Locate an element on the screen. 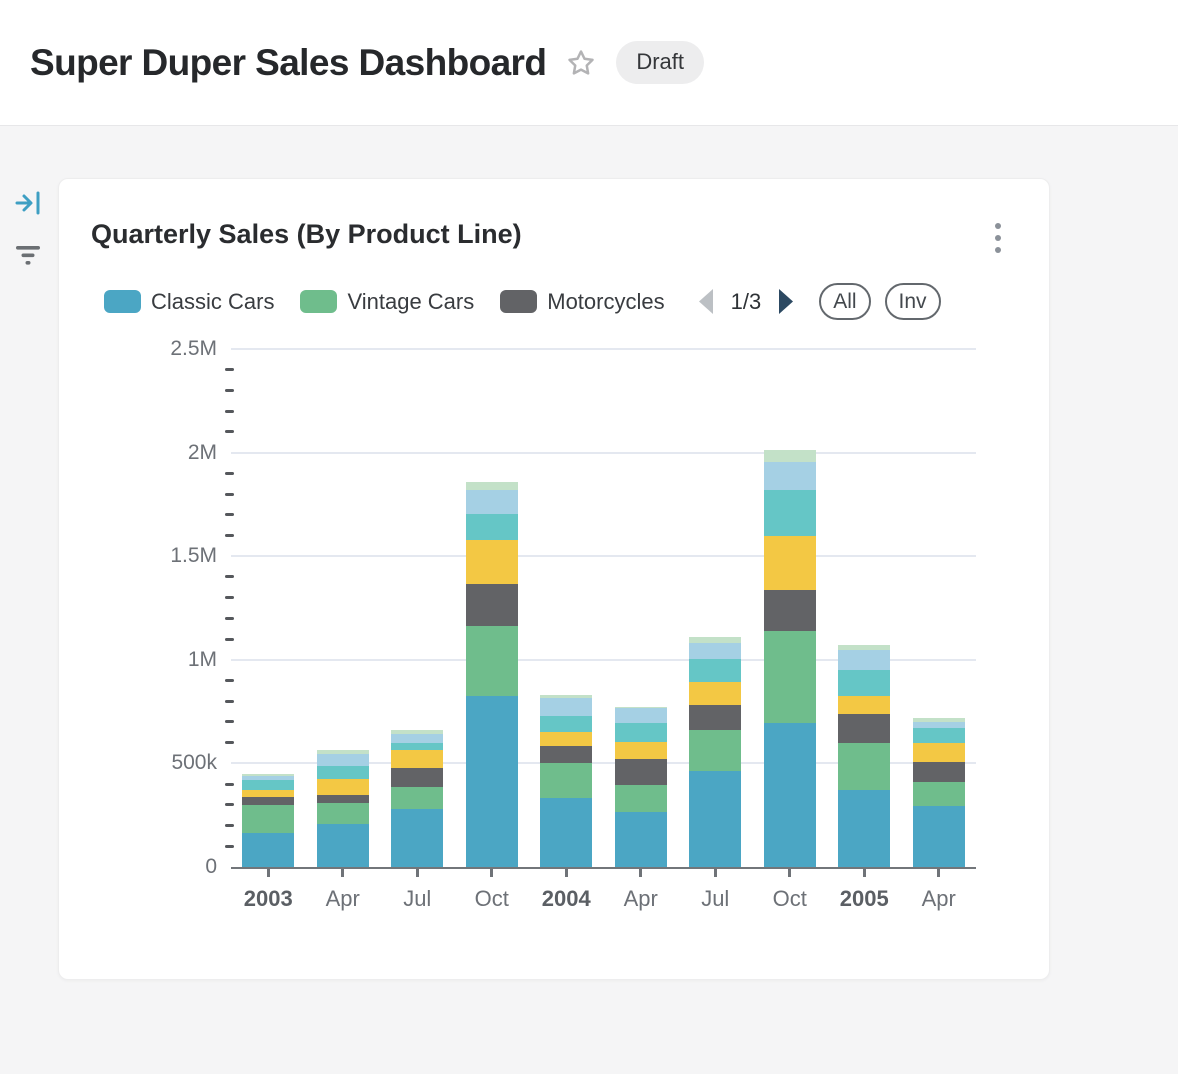 The height and width of the screenshot is (1074, 1178). x-axis-tick is located at coordinates (268, 873).